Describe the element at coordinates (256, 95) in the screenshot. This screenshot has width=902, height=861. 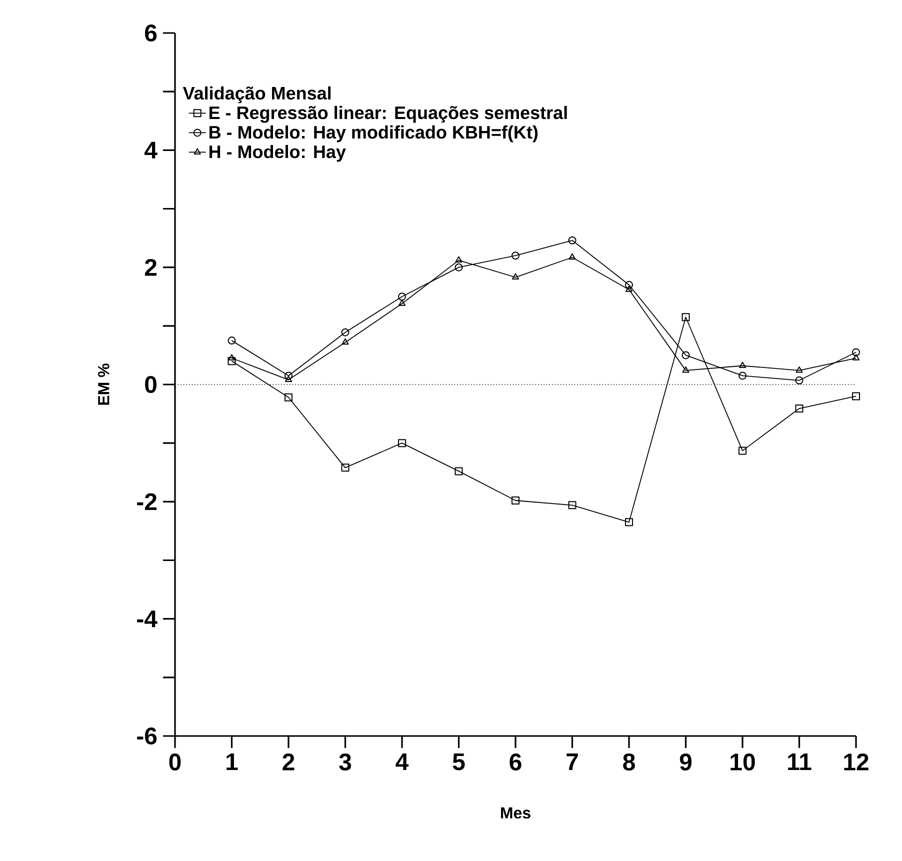
I see `legend-title: Validação Mensal` at that location.